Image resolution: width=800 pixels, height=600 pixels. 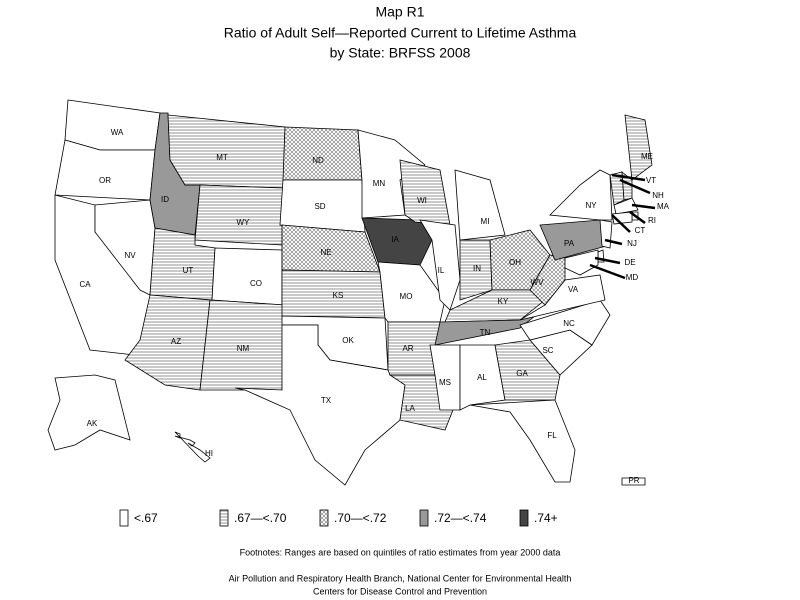 What do you see at coordinates (117, 132) in the screenshot?
I see `state-label: WA` at bounding box center [117, 132].